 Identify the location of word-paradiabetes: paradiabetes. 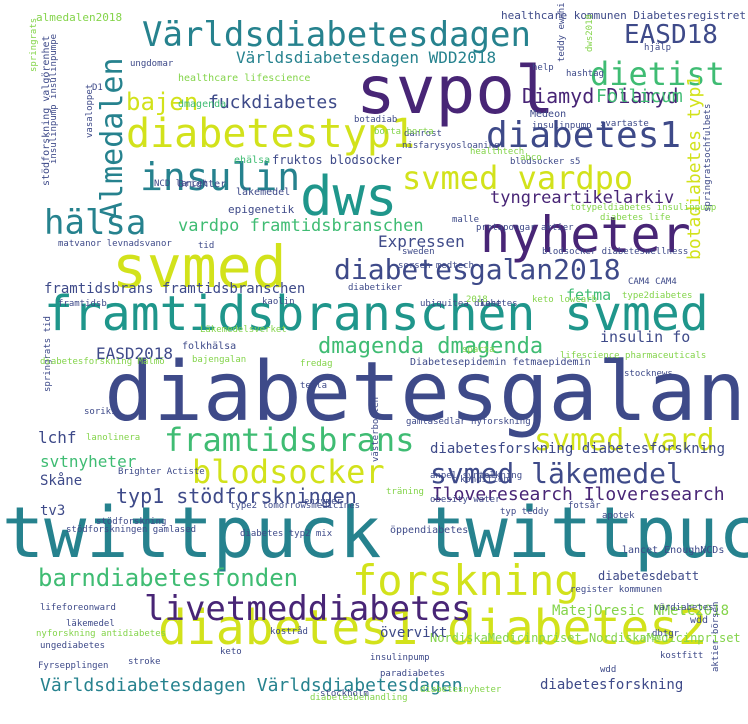
(413, 674).